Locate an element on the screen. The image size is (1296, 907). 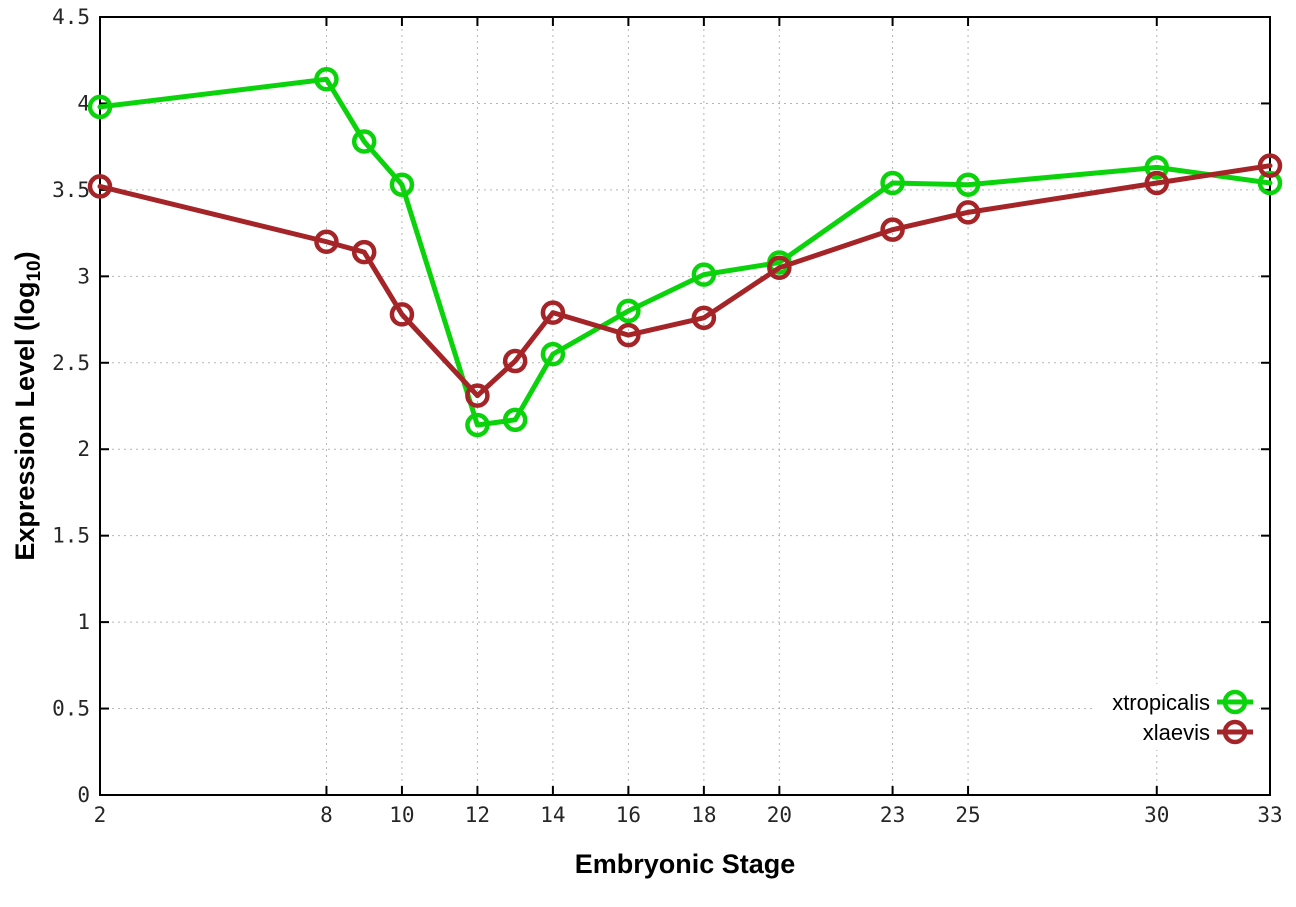
x-tick-label: 25 is located at coordinates (967, 815).